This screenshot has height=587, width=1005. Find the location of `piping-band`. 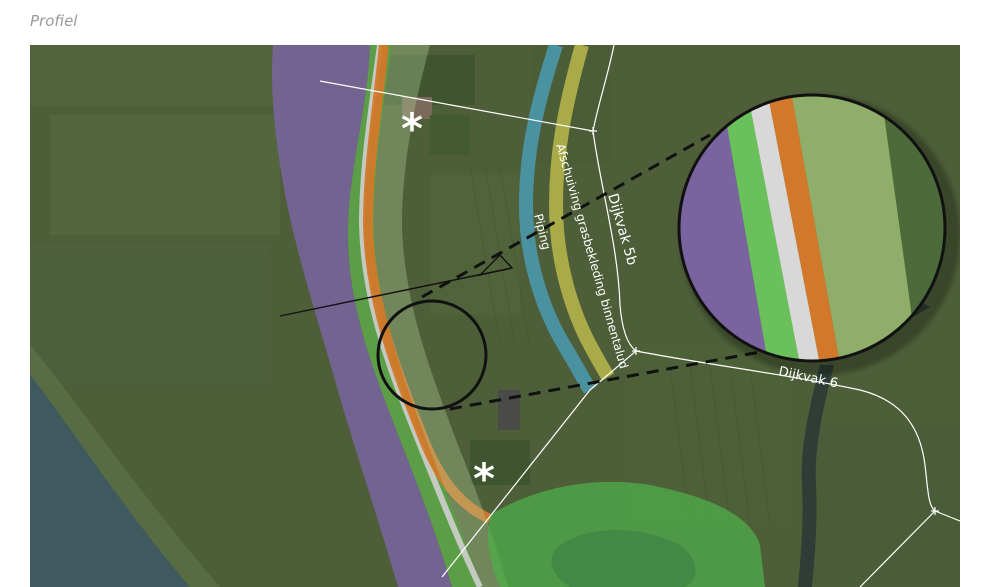

piping-band is located at coordinates (557, 219).